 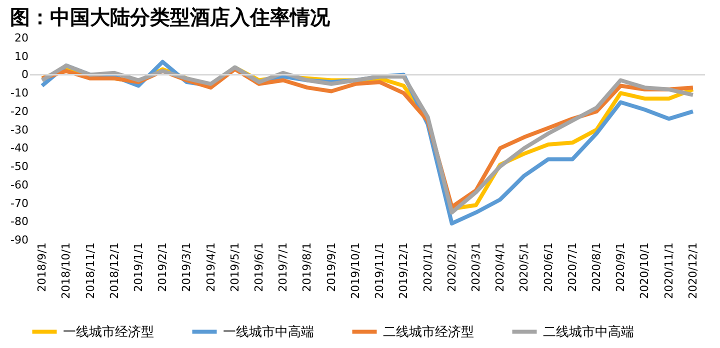 I want to click on y-tick-label: 0, so click(x=25, y=75).